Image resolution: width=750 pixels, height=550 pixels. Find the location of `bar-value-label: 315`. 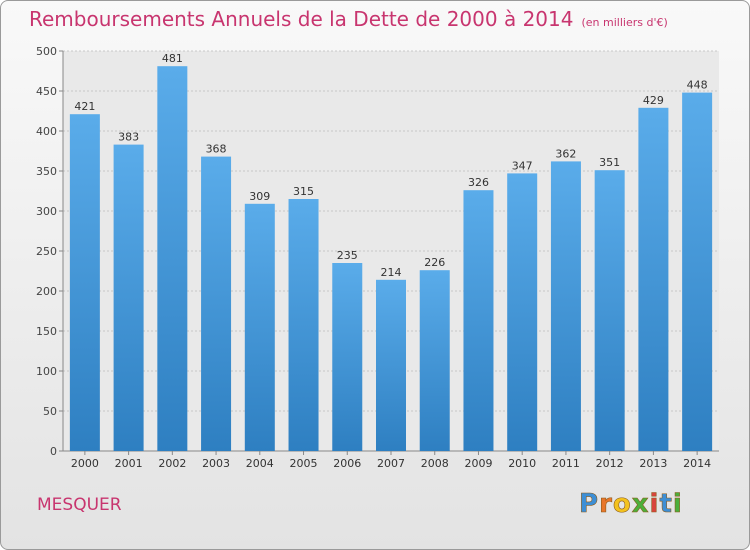

bar-value-label: 315 is located at coordinates (303, 191).